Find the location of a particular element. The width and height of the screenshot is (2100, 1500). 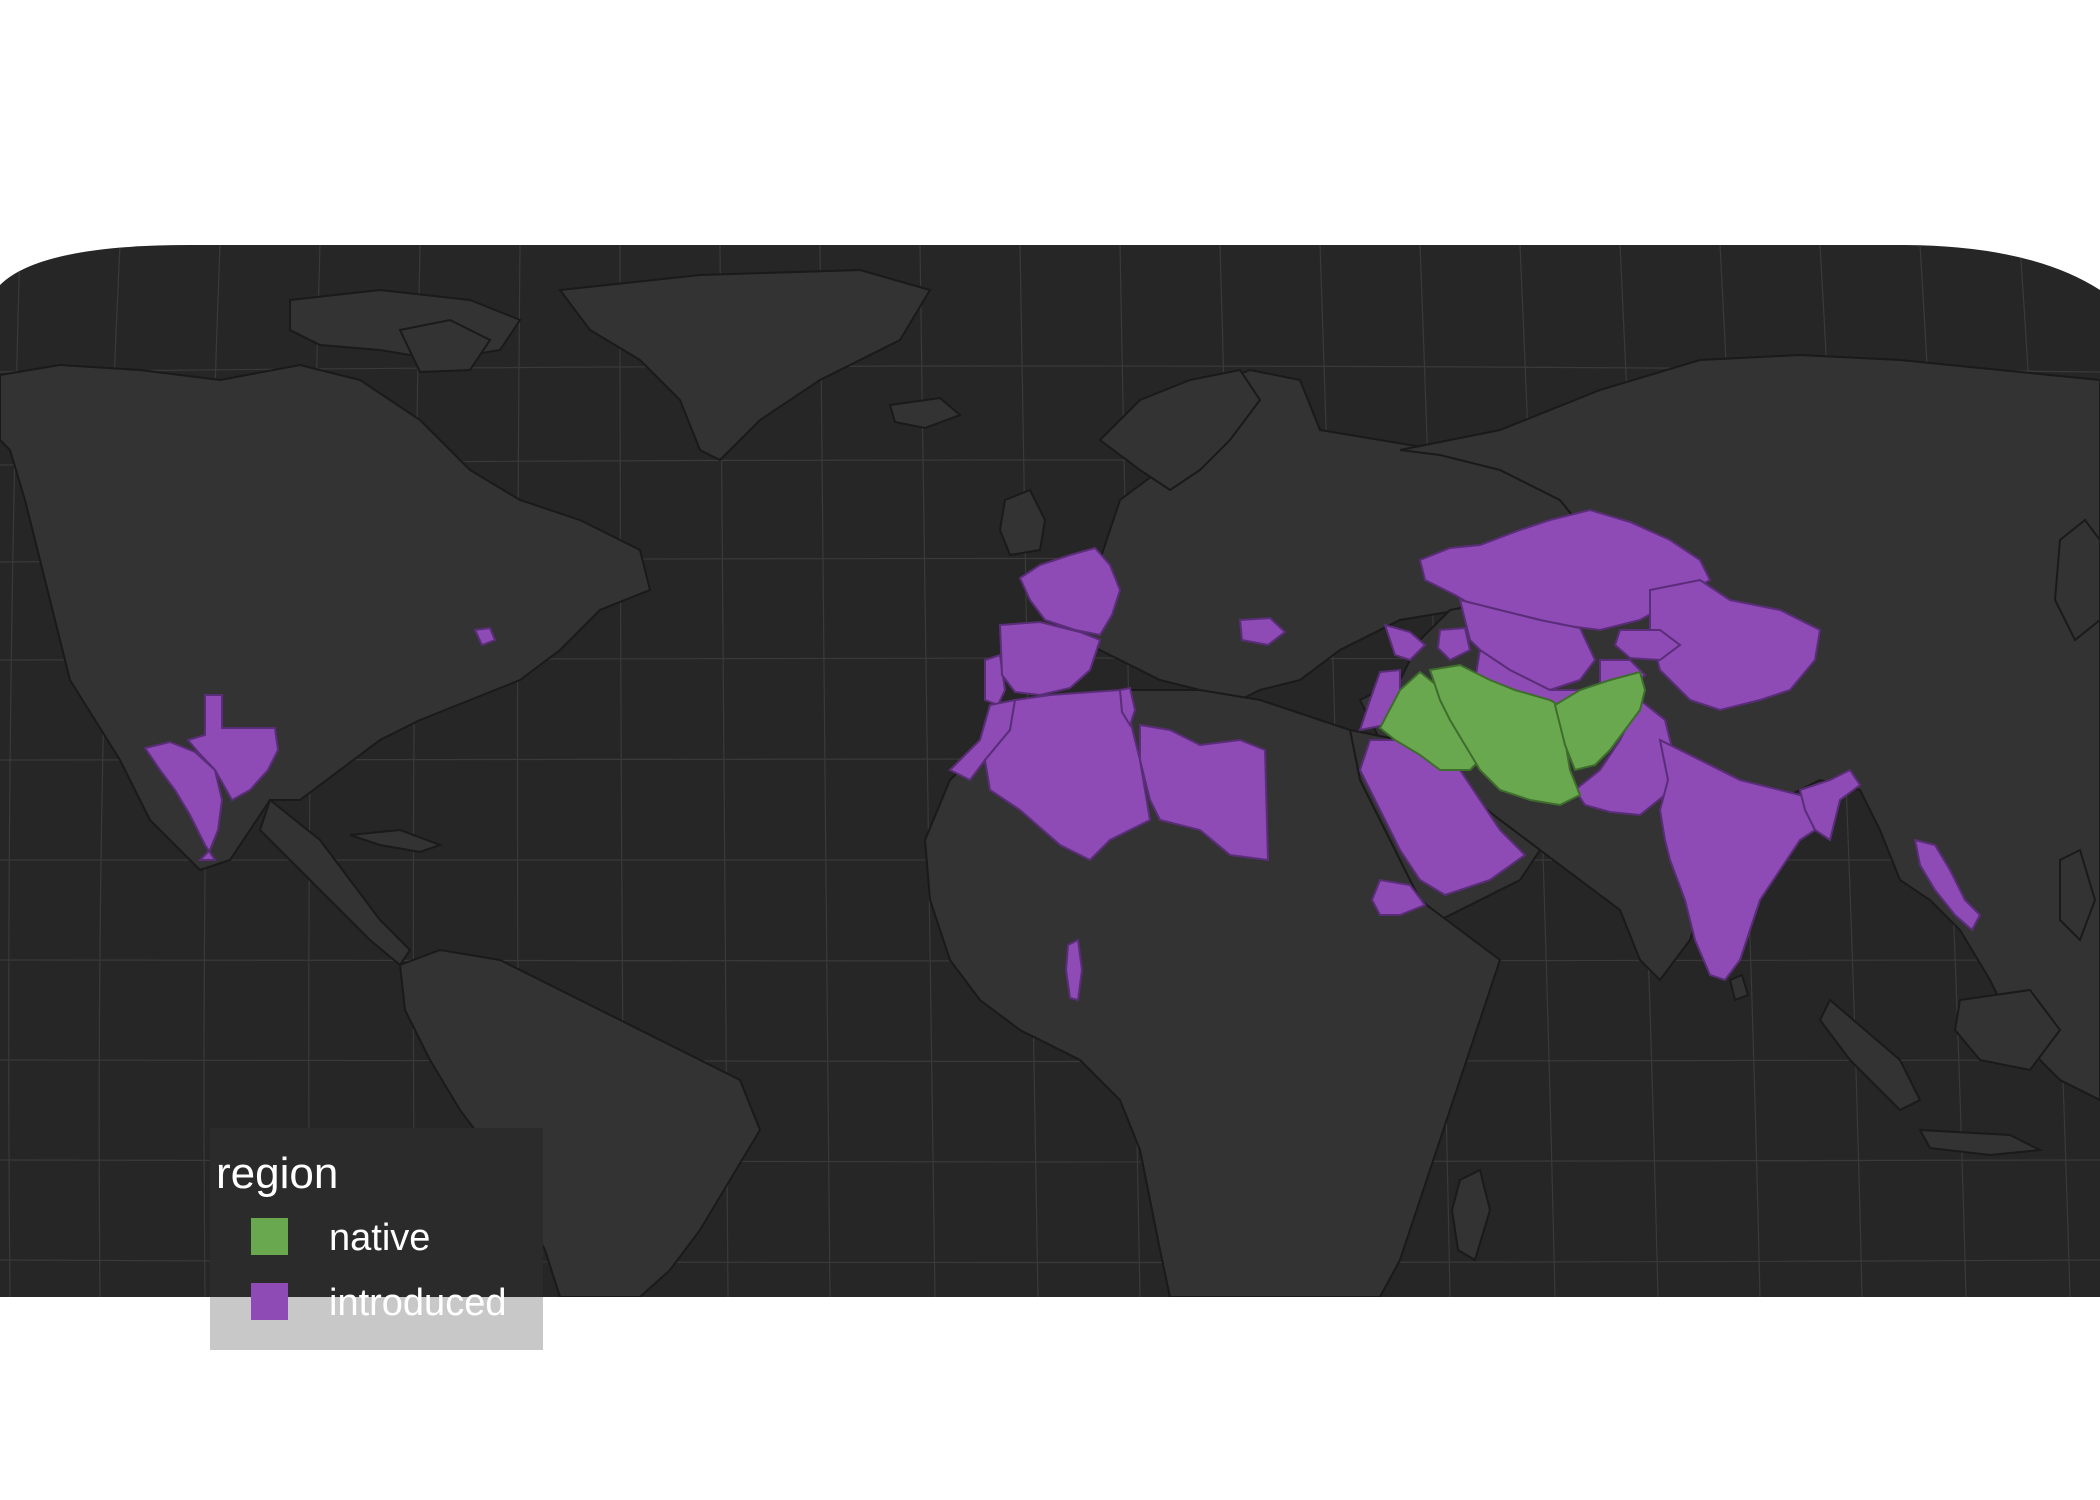

philippines is located at coordinates (2078, 895).